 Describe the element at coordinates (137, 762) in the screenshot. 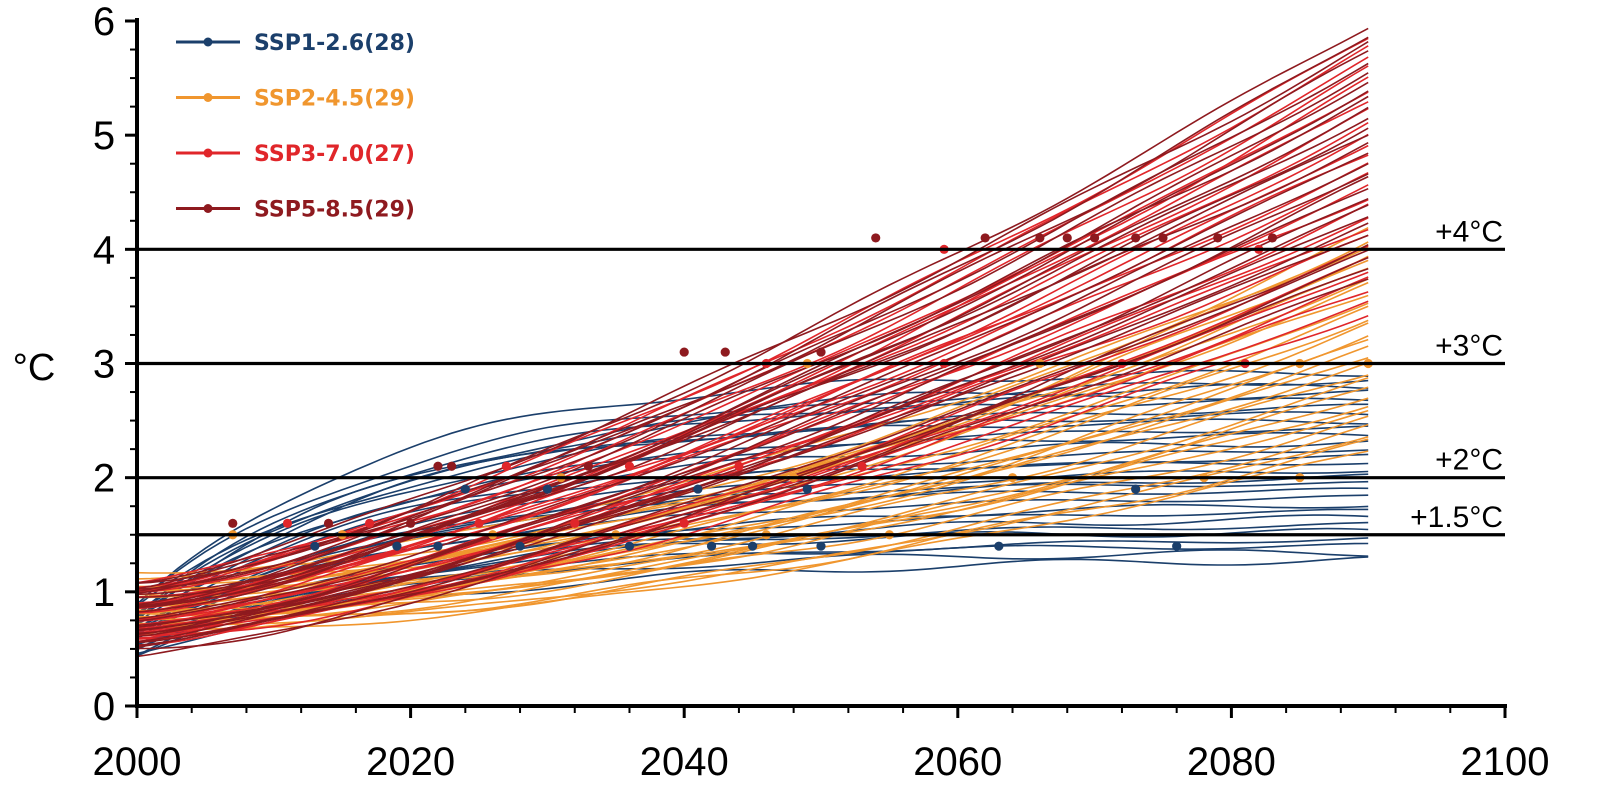

I see `x-tick-label: 2000` at that location.